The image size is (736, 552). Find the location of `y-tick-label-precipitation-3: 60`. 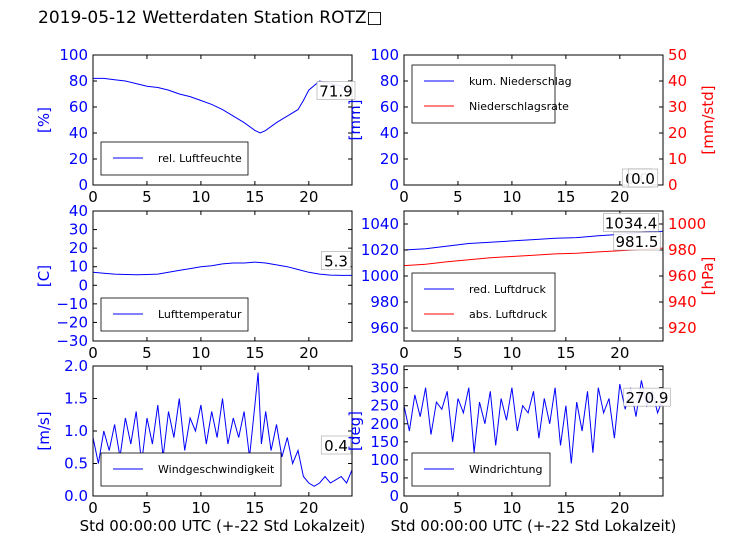

y-tick-label-precipitation-3: 60 is located at coordinates (389, 107).